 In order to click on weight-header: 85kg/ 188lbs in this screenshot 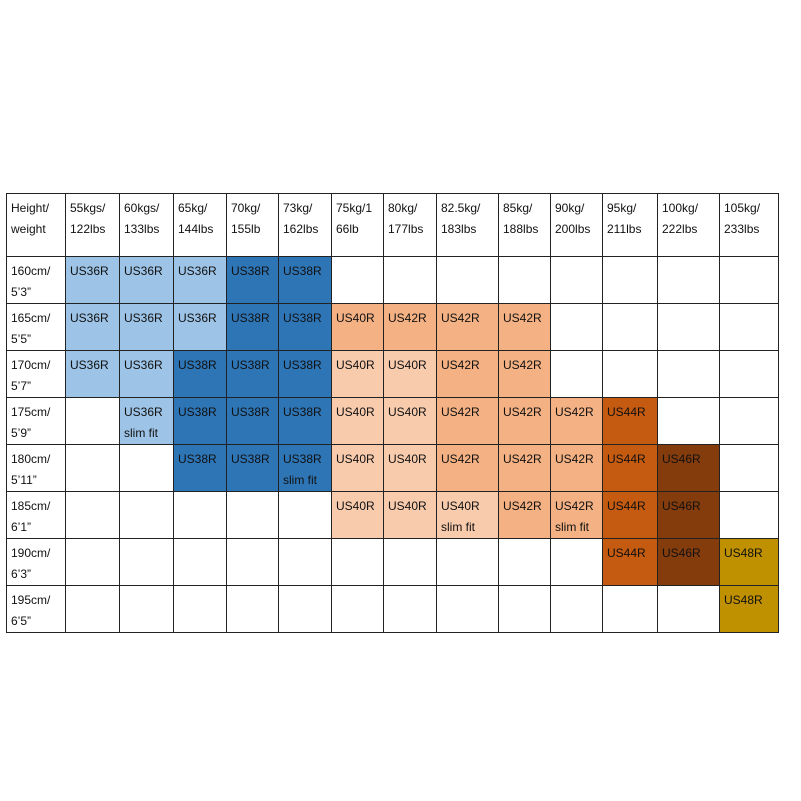, I will do `click(524, 225)`.